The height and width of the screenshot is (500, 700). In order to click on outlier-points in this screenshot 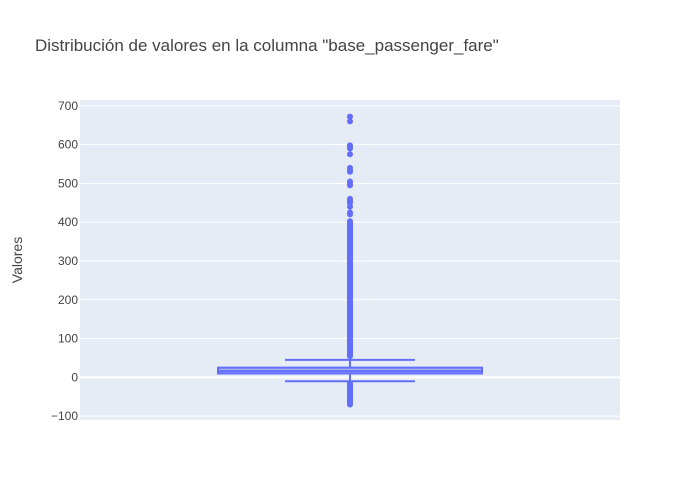, I will do `click(350, 260)`.